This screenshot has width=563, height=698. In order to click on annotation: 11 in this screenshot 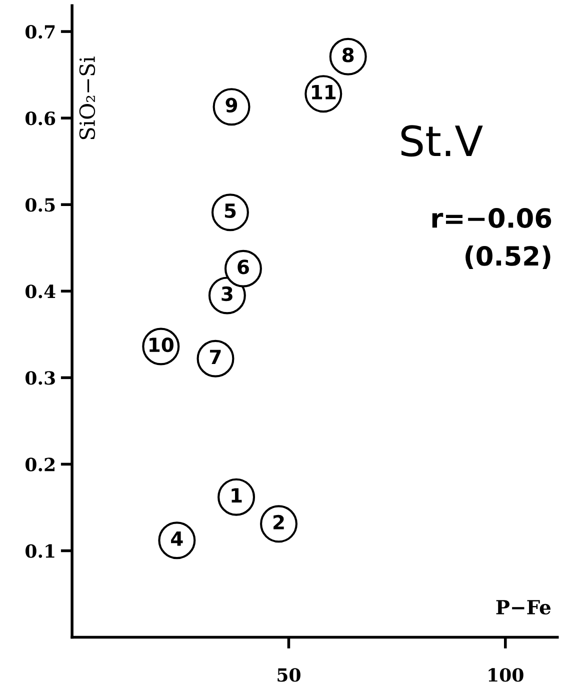, I will do `click(324, 92)`.